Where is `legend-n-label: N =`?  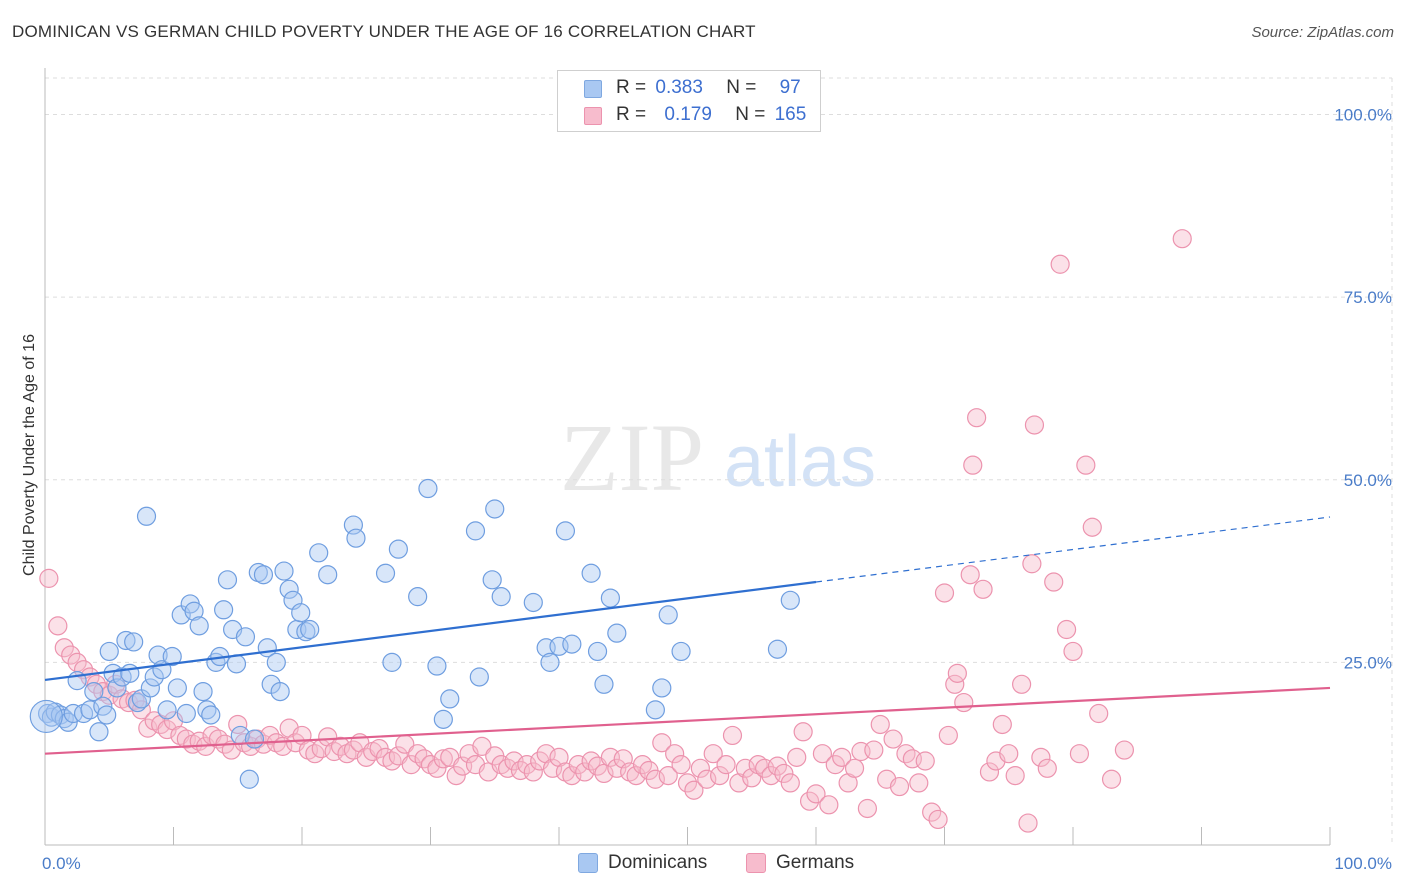
legend-n-label: N = is located at coordinates (741, 87).